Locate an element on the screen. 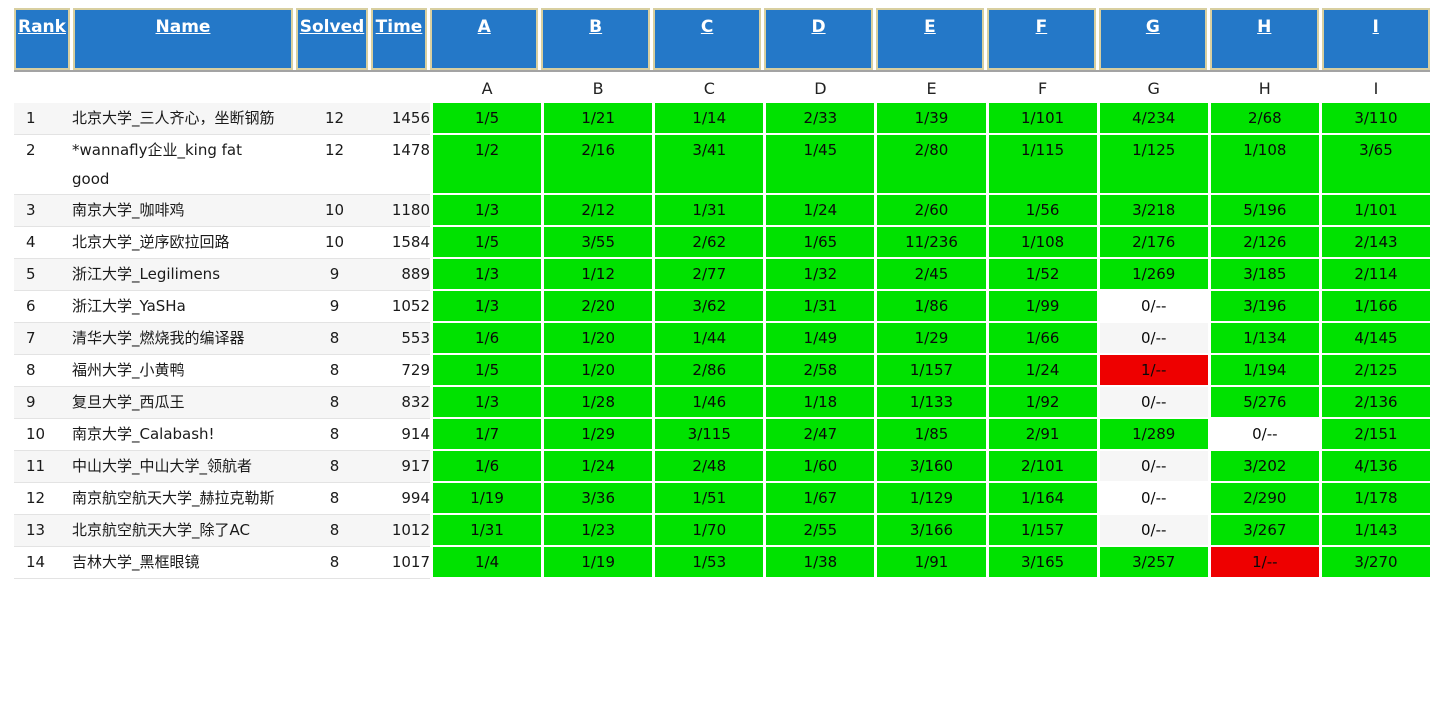 The height and width of the screenshot is (722, 1448). header-cell-name: Name is located at coordinates (183, 39).